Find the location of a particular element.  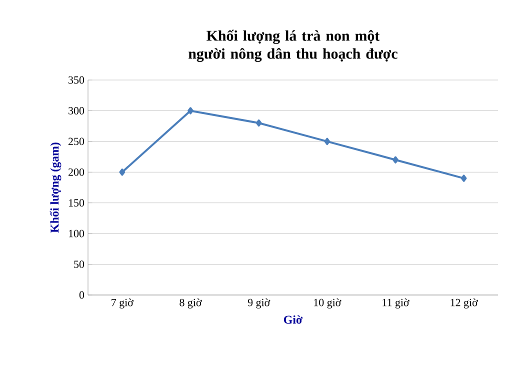

y-tick-label: 300 is located at coordinates (76, 110).